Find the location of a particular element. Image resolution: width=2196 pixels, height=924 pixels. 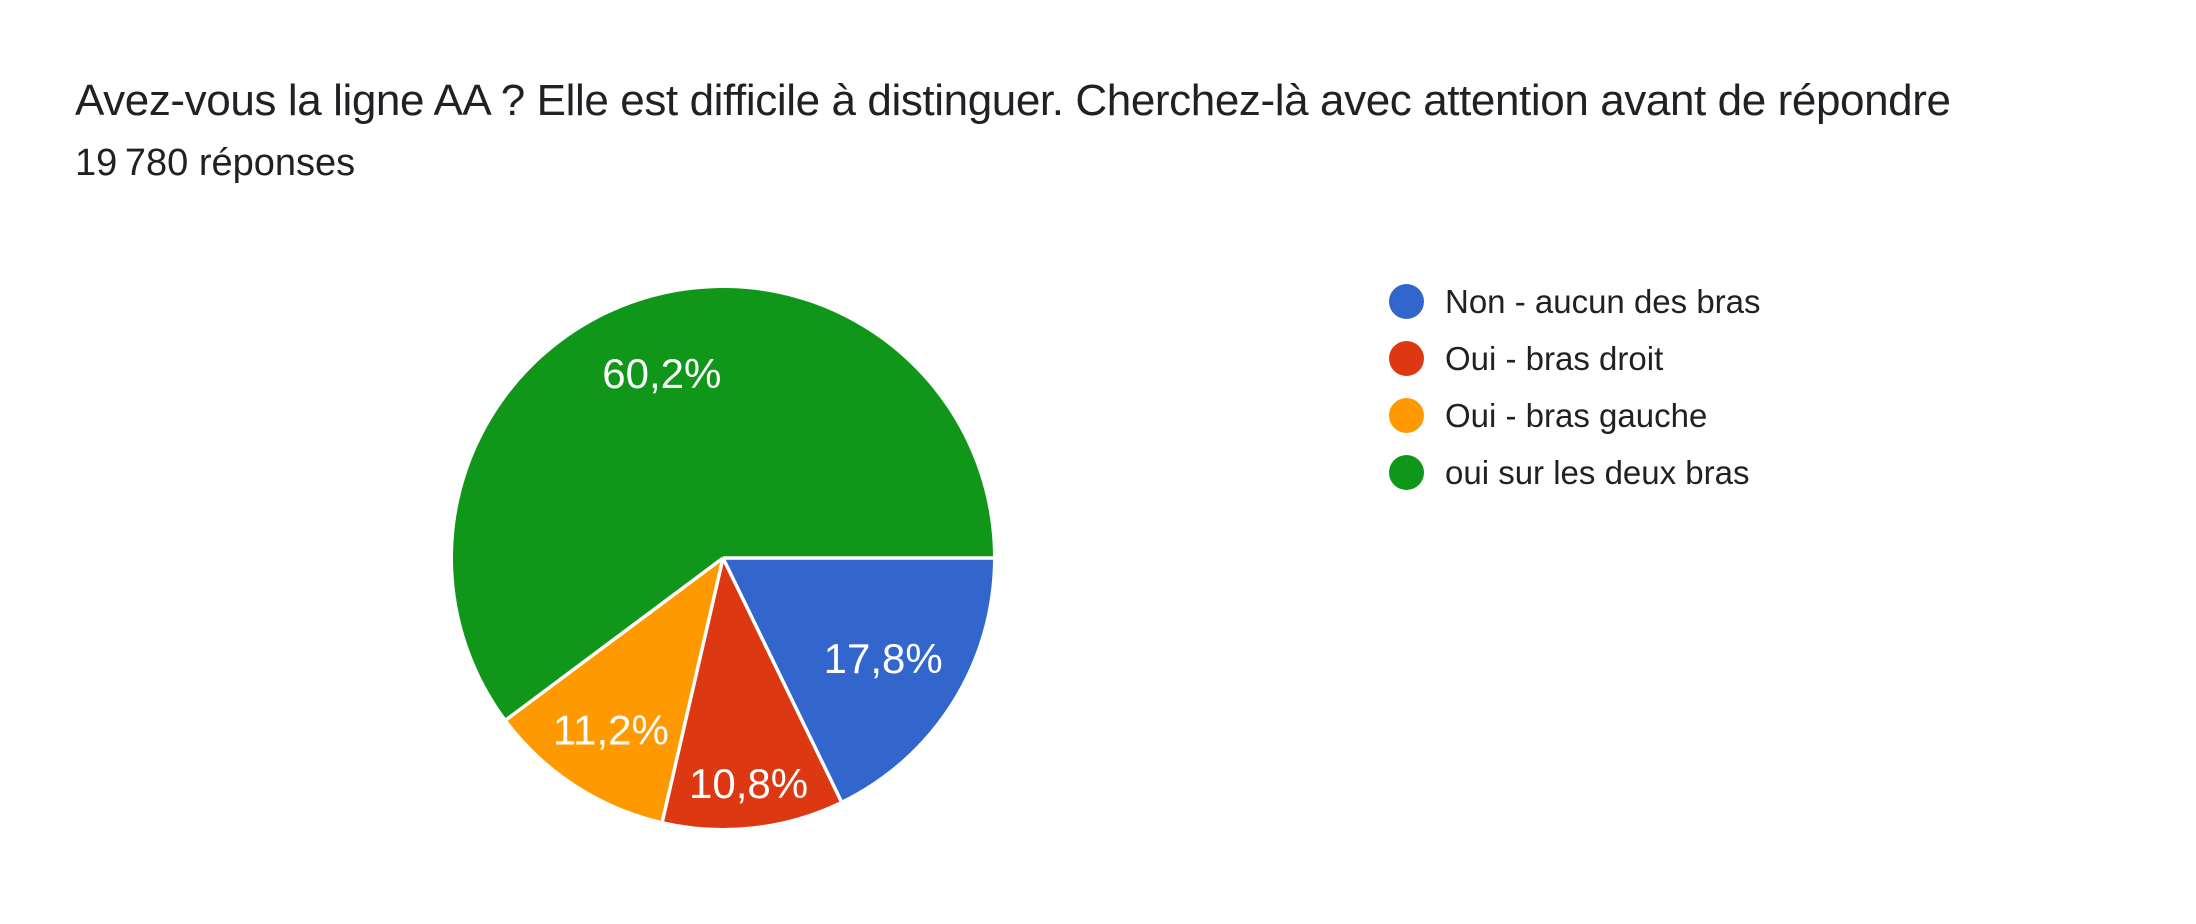

pie-slice-label: 60,2% is located at coordinates (661, 373).